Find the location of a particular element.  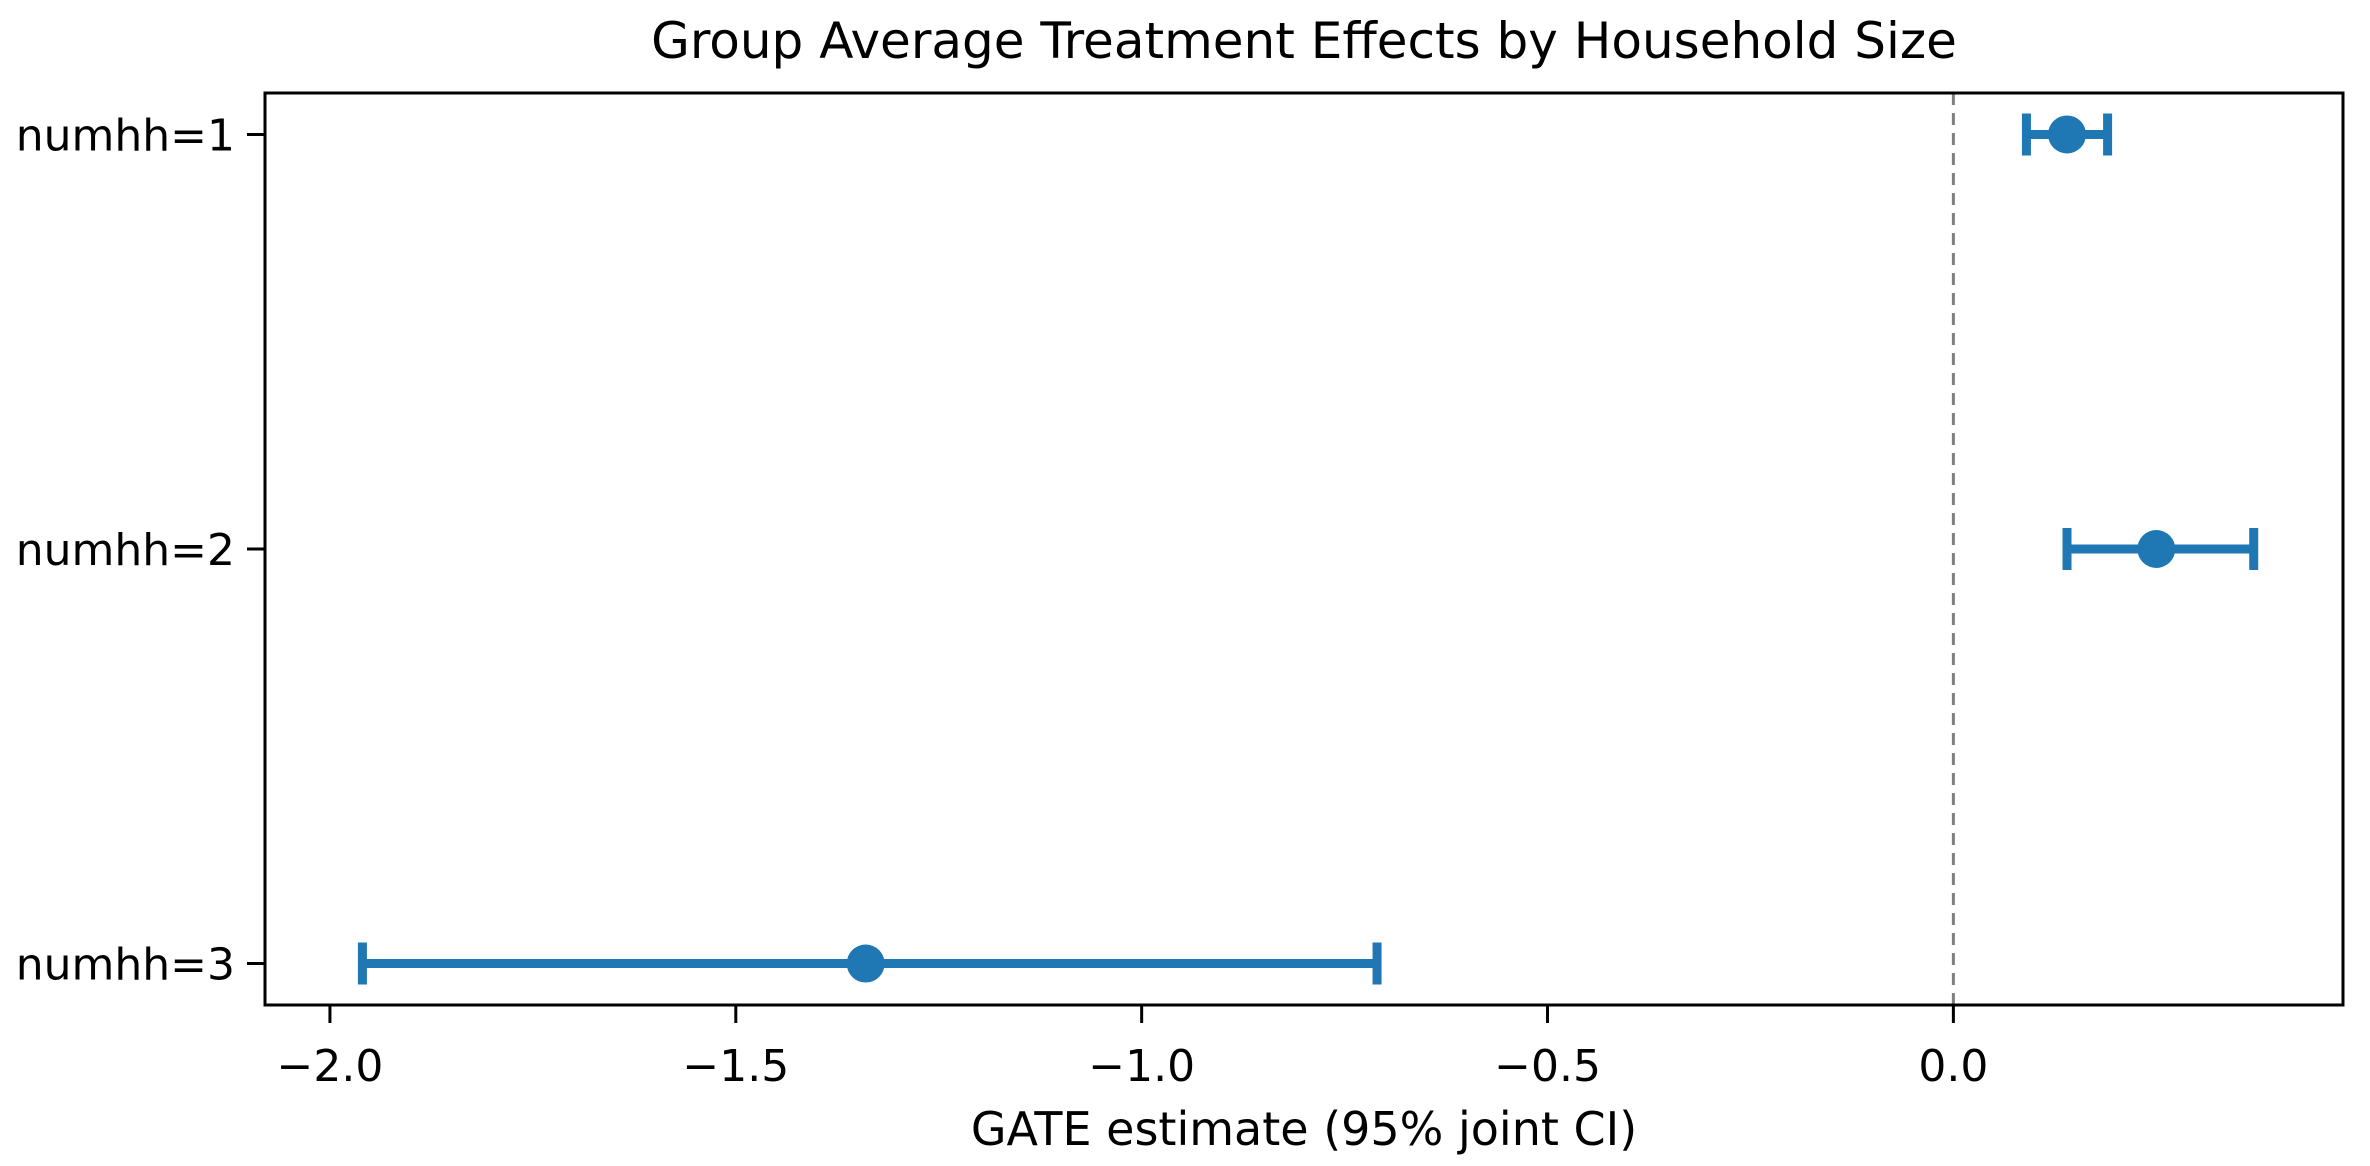

x-tick-label: 0.0 is located at coordinates (1953, 1066).